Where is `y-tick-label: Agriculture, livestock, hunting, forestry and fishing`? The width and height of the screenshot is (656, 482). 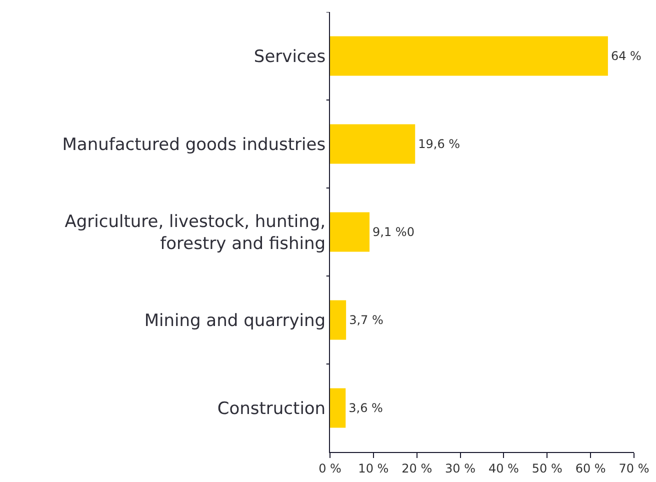 y-tick-label: Agriculture, livestock, hunting, forestry and fishing is located at coordinates (195, 233).